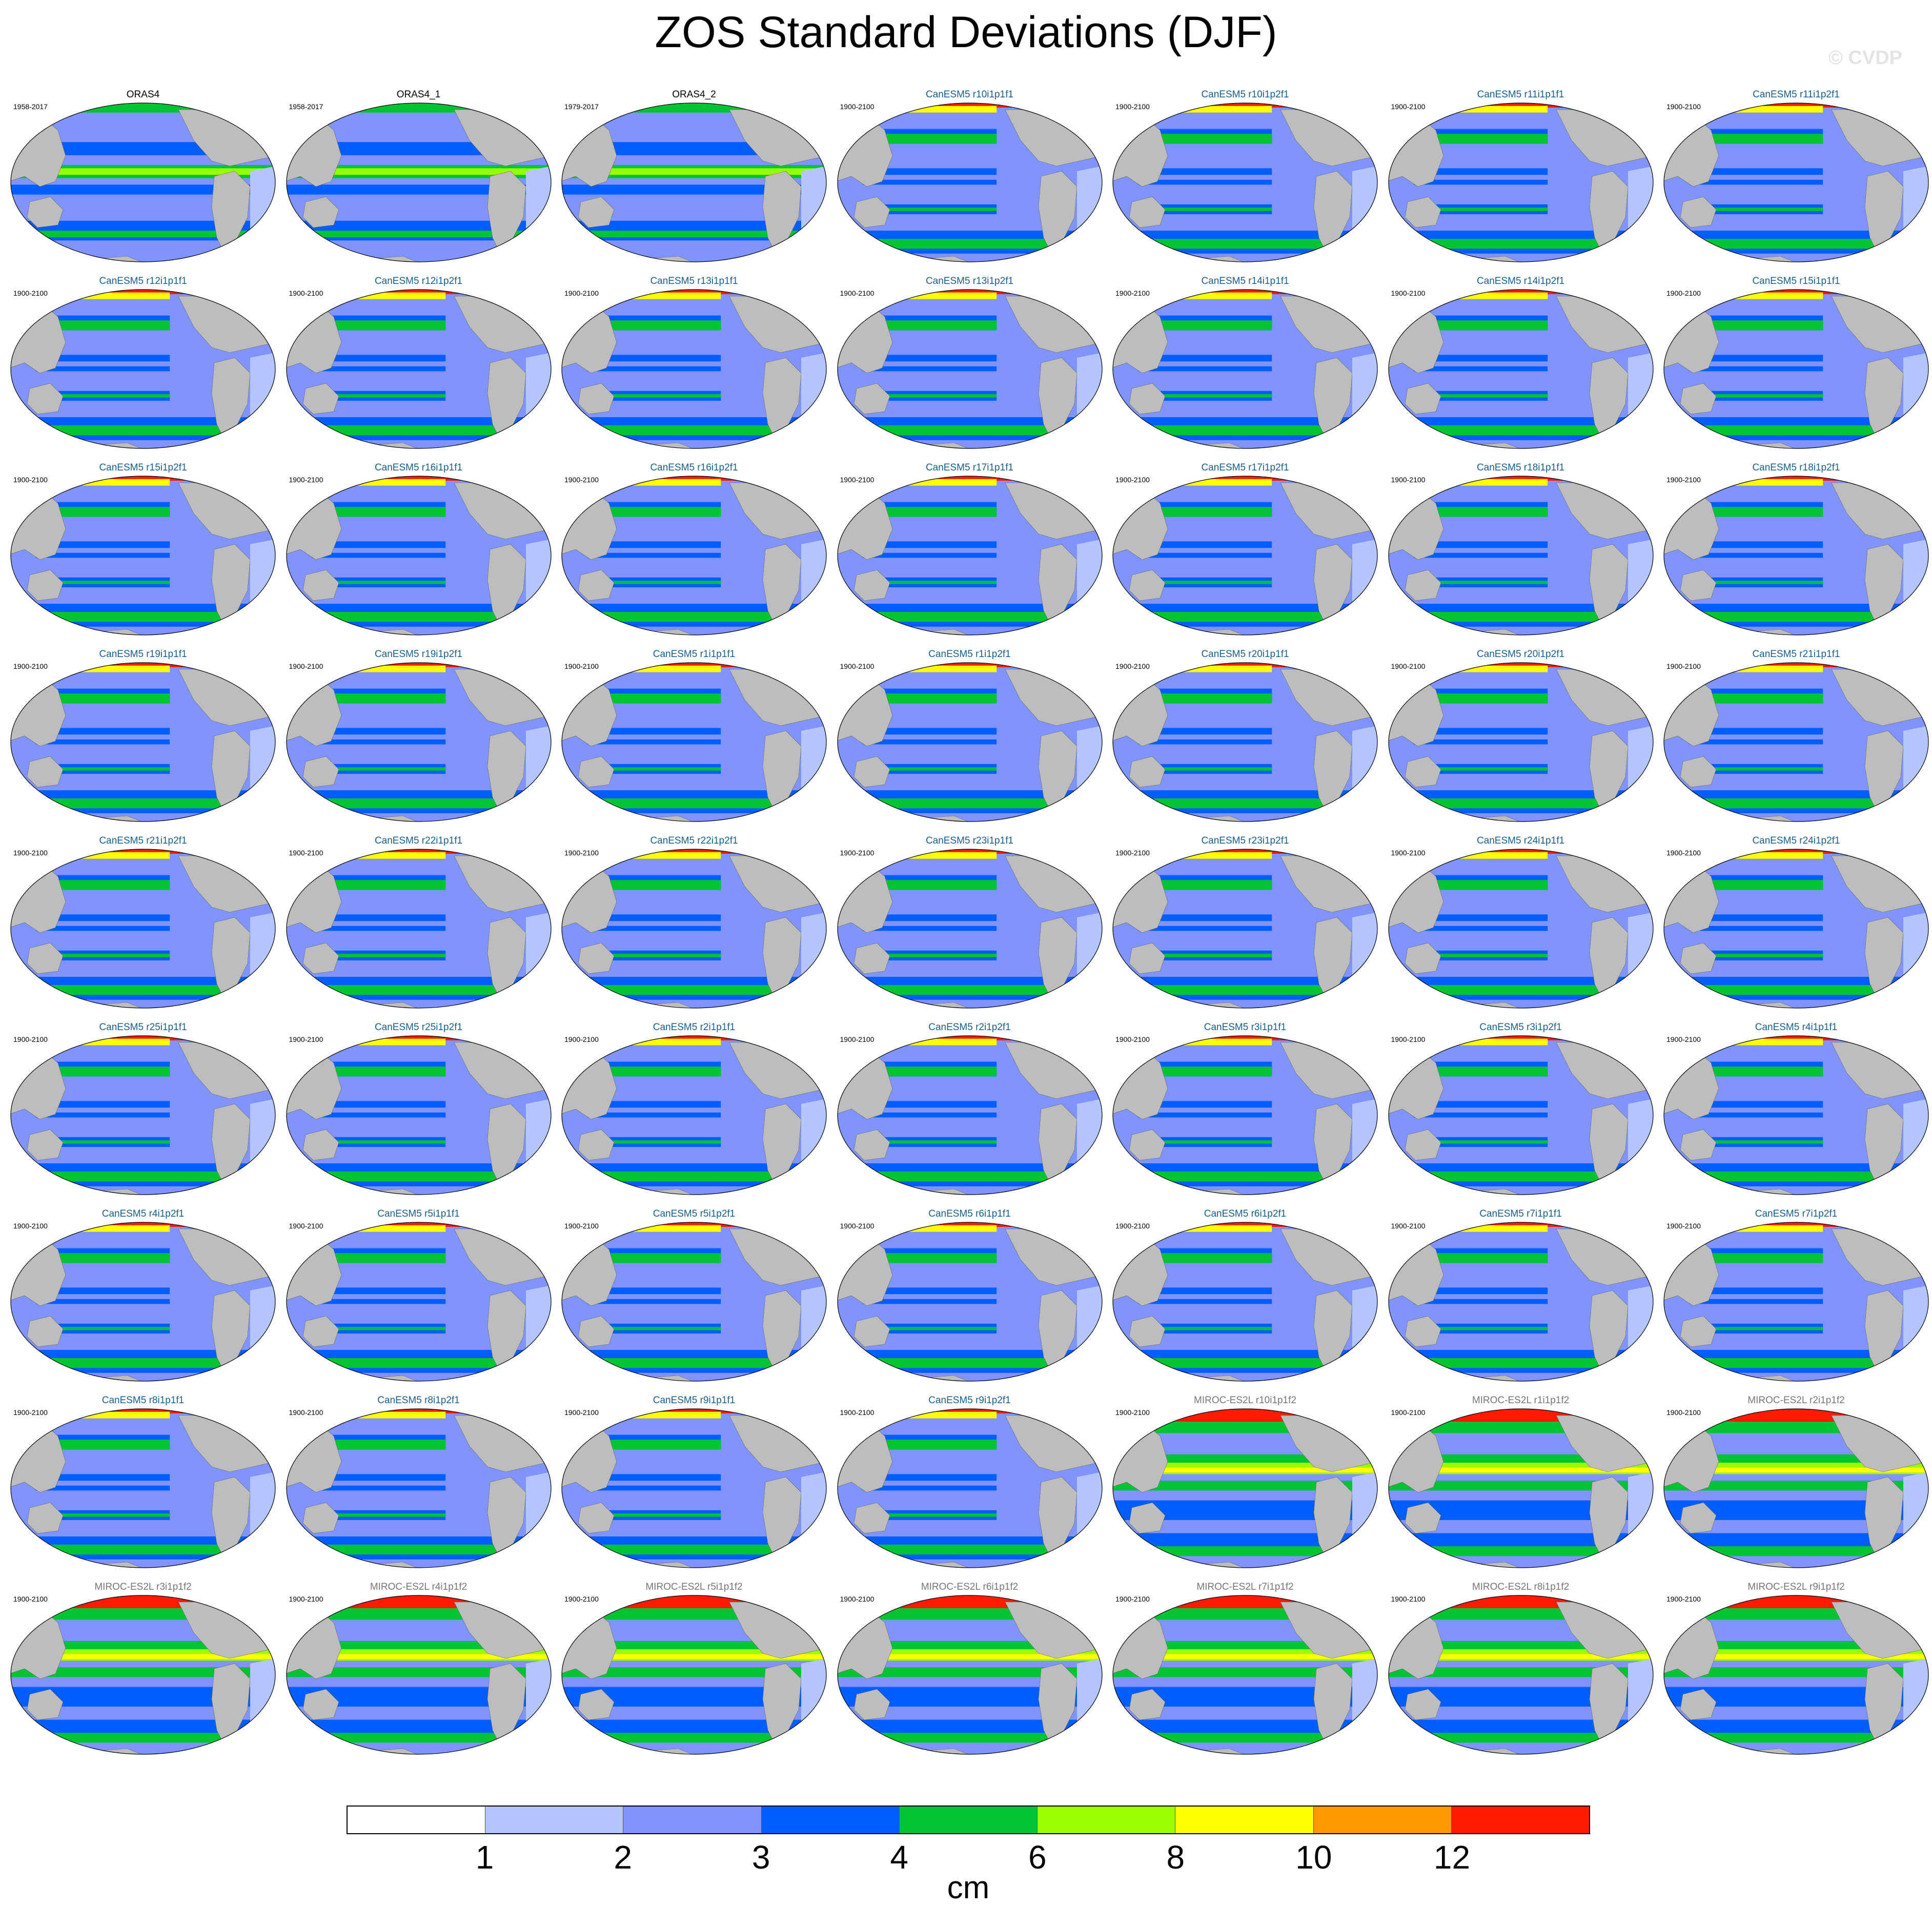 This screenshot has width=1932, height=1908. Describe the element at coordinates (694, 1028) in the screenshot. I see `panel-title: CanESM5 r2i1p1f1` at that location.